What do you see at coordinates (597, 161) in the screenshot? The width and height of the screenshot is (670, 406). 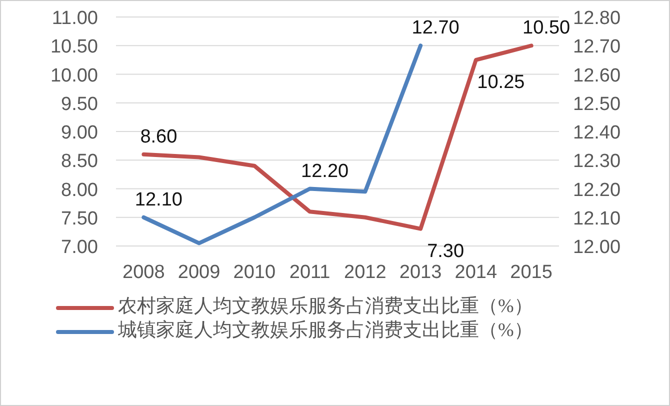 I see `y2-tick-label: 12.30` at bounding box center [597, 161].